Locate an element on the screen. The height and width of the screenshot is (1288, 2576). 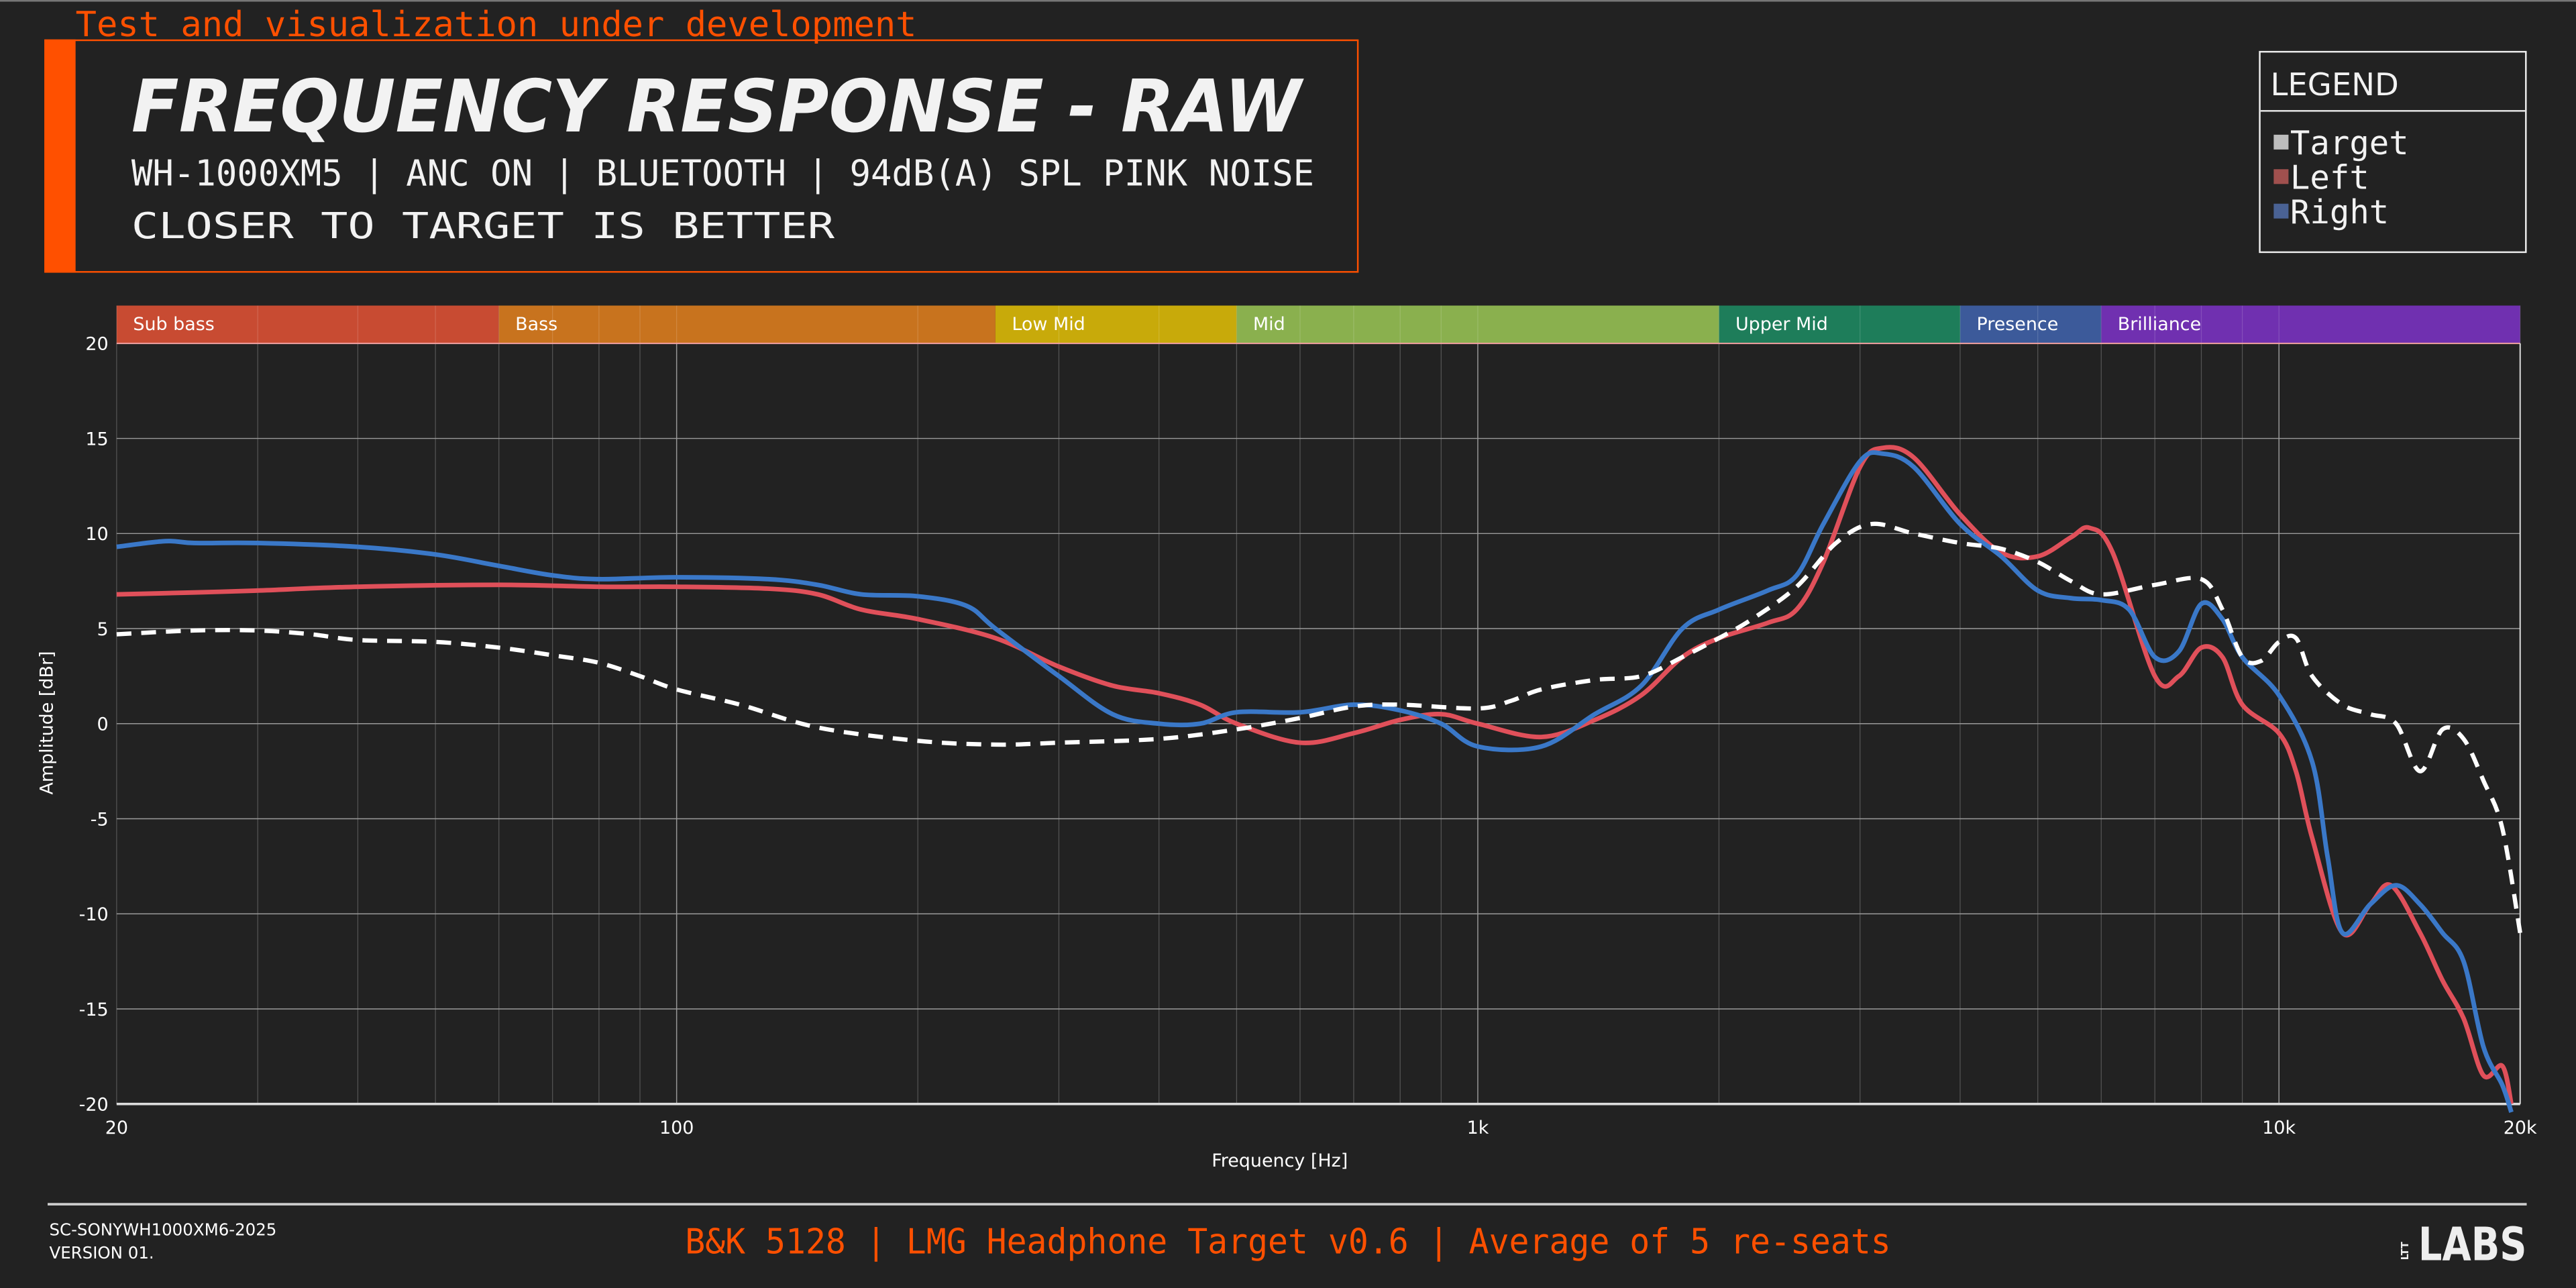
page-title: FREQUENCY RESPONSE - RAW is located at coordinates (718, 107).